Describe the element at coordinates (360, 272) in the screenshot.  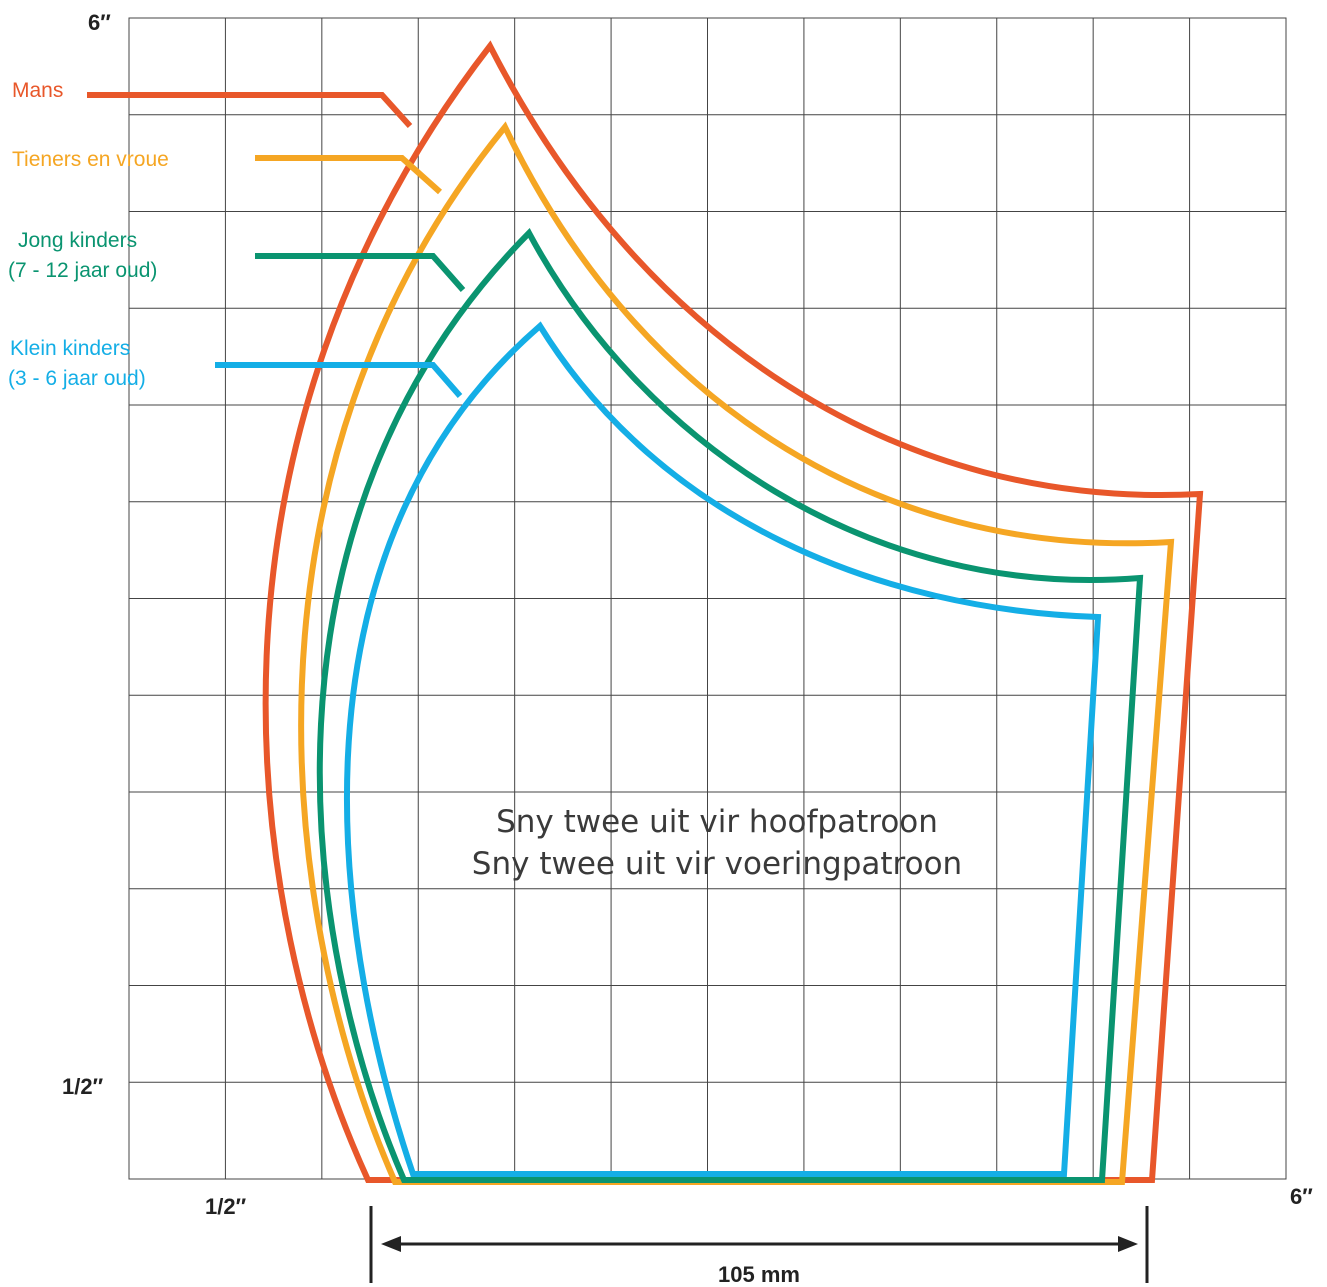
I see `leader-jong` at that location.